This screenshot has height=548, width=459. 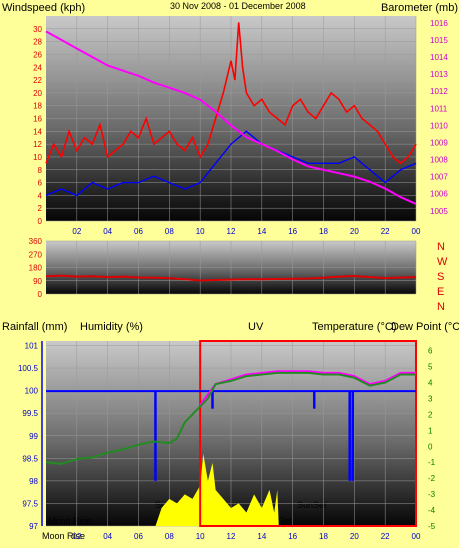 What do you see at coordinates (107, 231) in the screenshot?
I see `wind-x-tick: 04` at bounding box center [107, 231].